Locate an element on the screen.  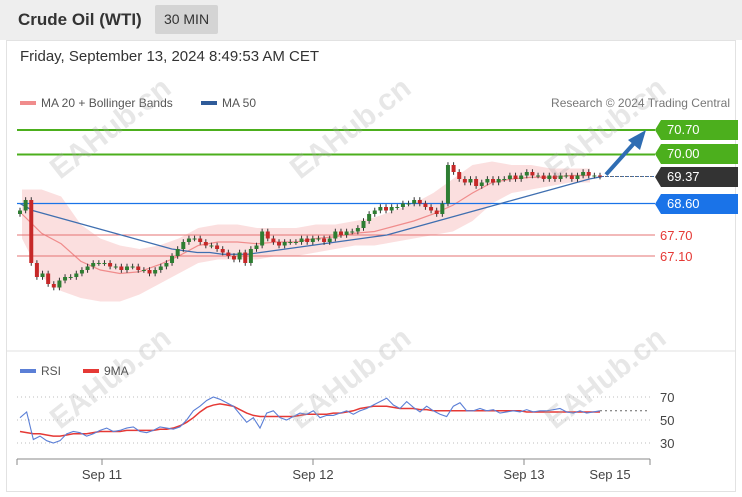
legend-ma20-swatch is located at coordinates (28, 103).